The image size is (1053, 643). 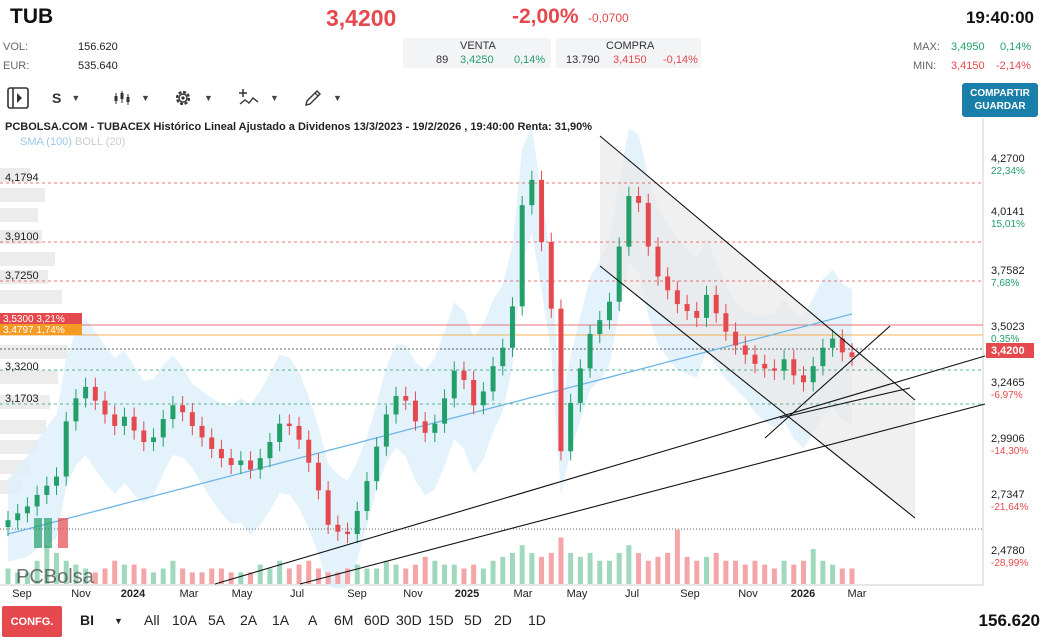 I want to click on right-axis-price: 2,7347, so click(x=1008, y=495).